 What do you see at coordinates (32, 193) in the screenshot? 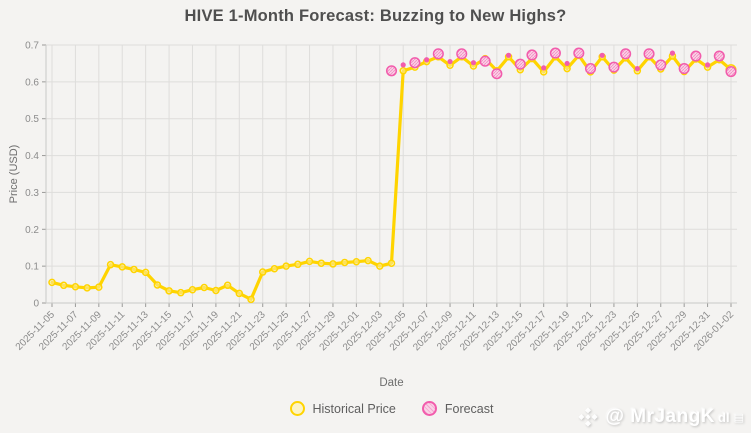
I see `y-tick-label: 0.3` at bounding box center [32, 193].